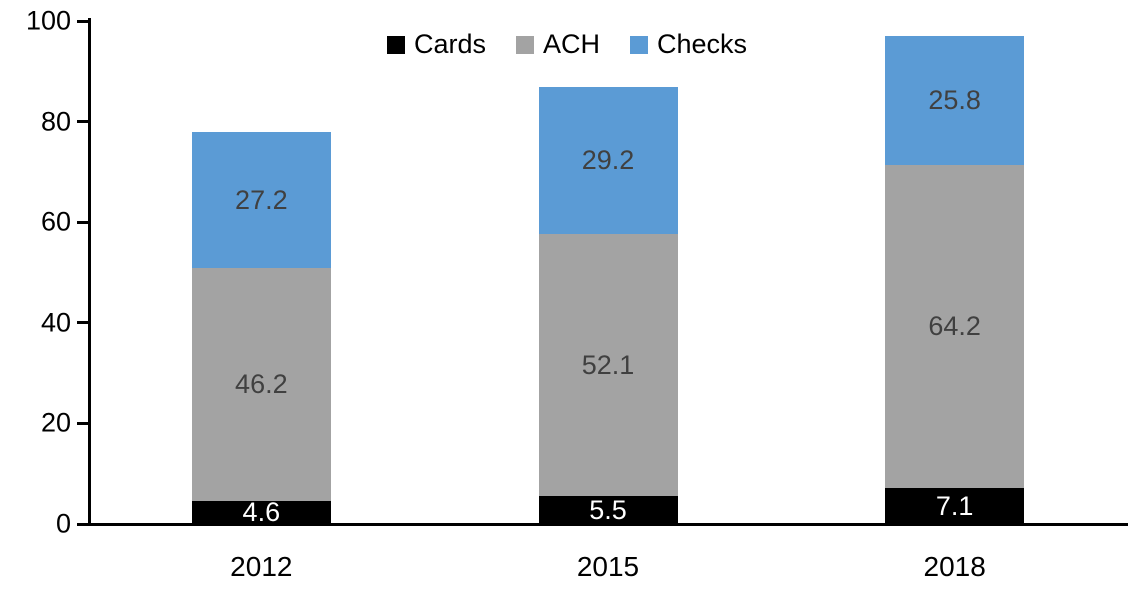  Describe the element at coordinates (55, 422) in the screenshot. I see `y-tick-label: 20` at that location.